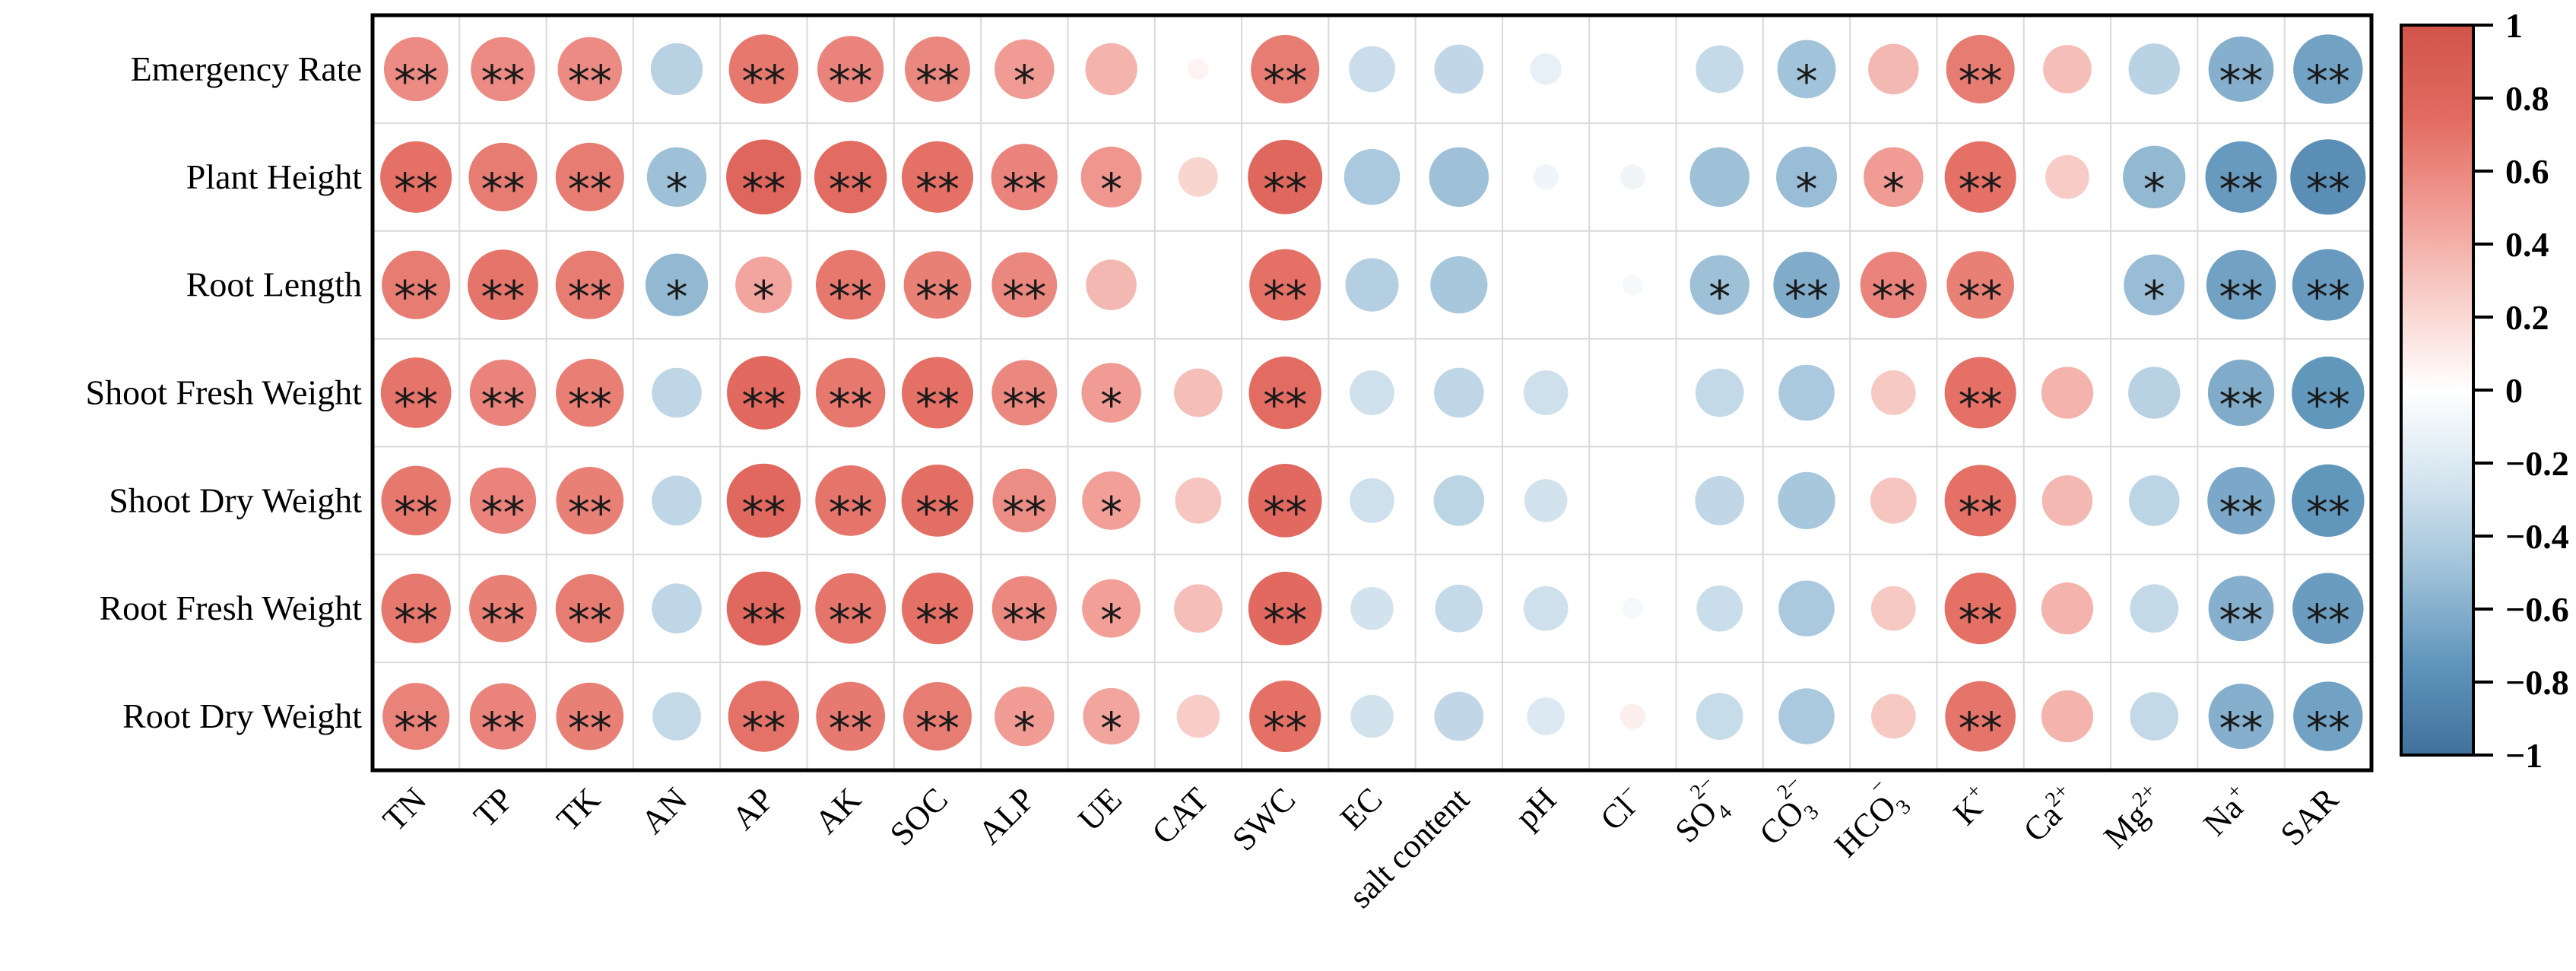 The width and height of the screenshot is (2576, 971). Describe the element at coordinates (2537, 463) in the screenshot. I see `colorbar-tick-label: −0.2` at that location.